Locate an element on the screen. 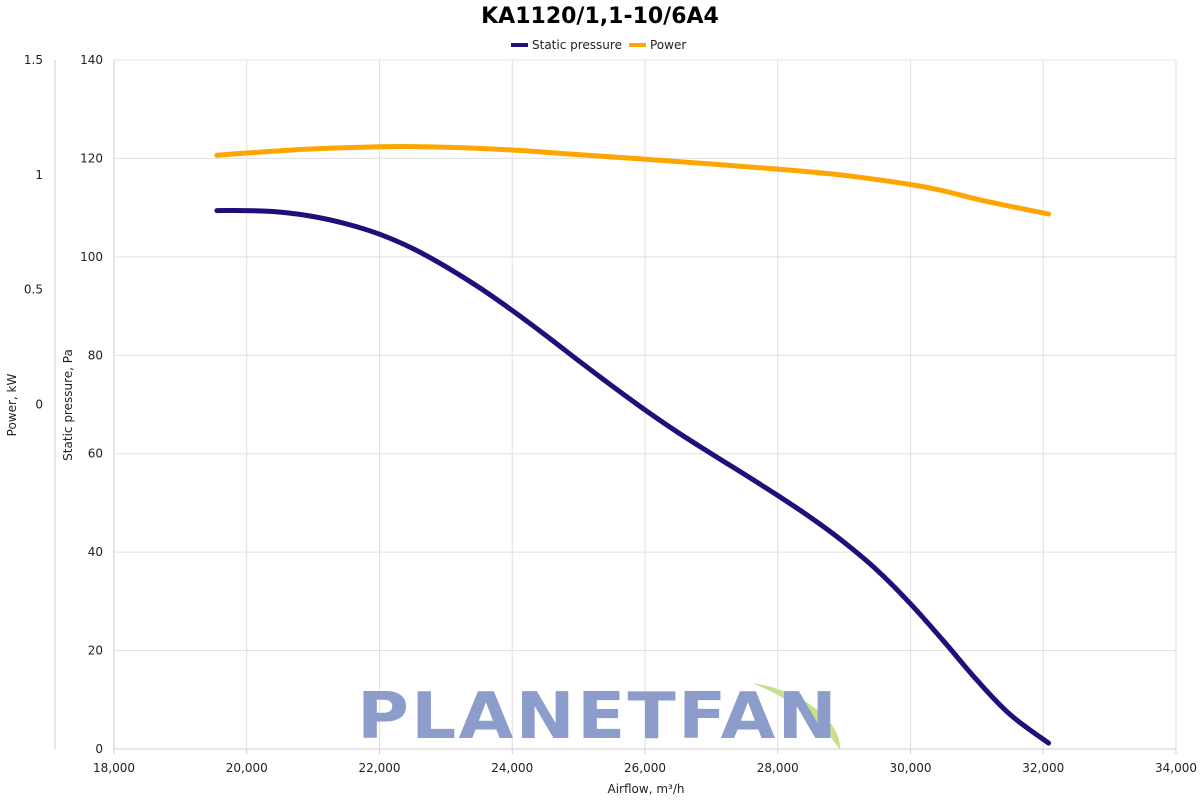 The height and width of the screenshot is (800, 1200). x-tick-label: 34,000 is located at coordinates (1176, 768).